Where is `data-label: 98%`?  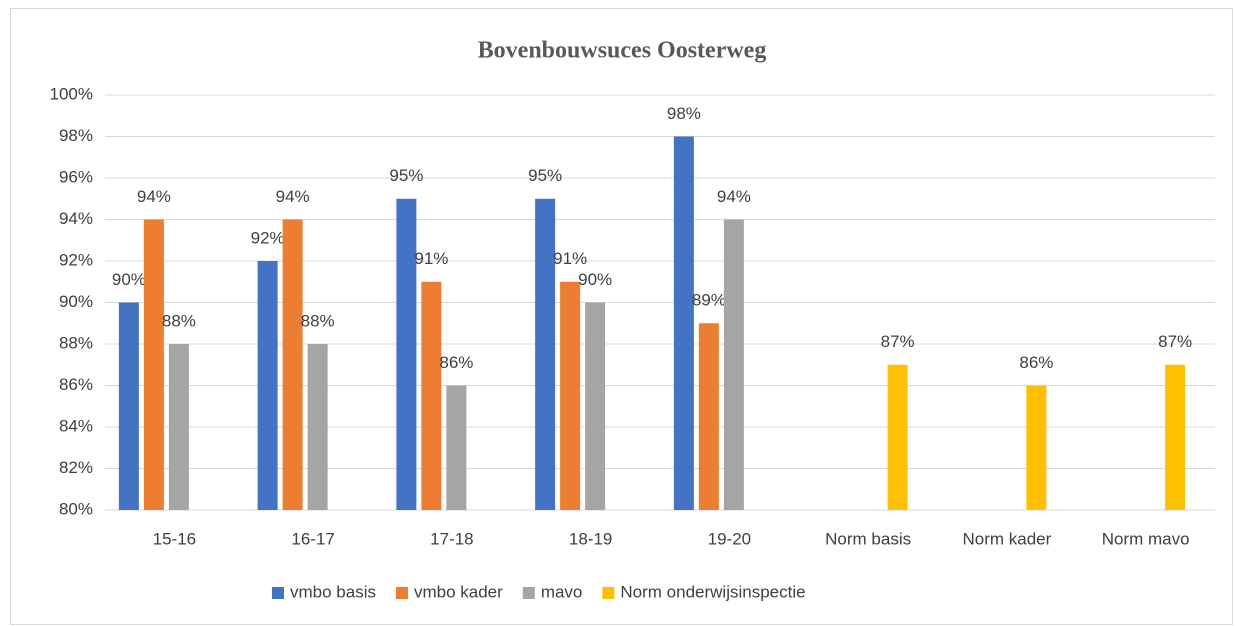
data-label: 98% is located at coordinates (684, 113).